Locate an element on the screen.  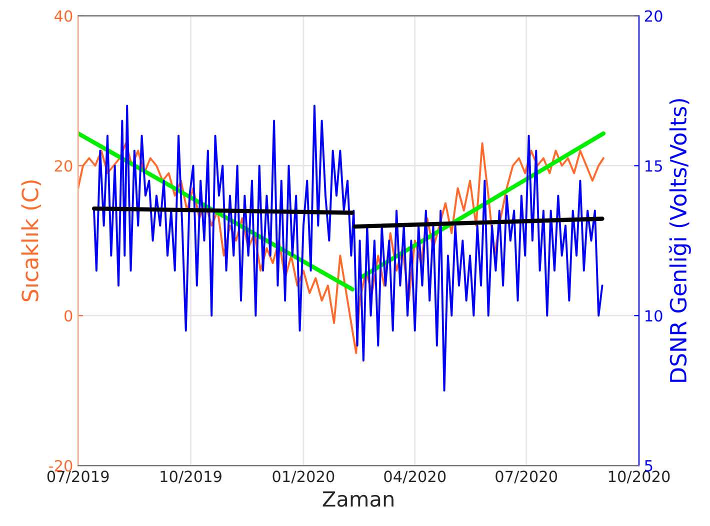
x-tick-label: 07/2019 is located at coordinates (78, 477).